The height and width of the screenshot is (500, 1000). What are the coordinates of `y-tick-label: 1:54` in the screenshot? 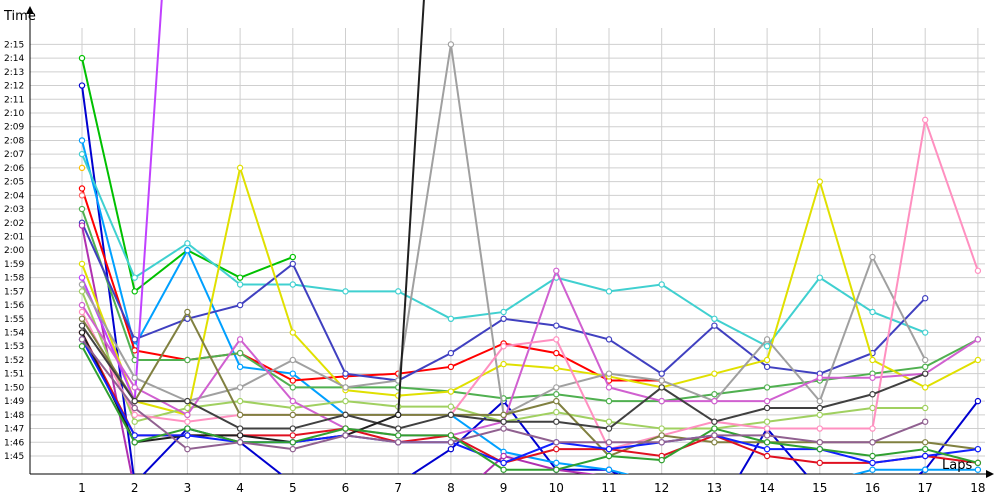 It's located at (14, 334).